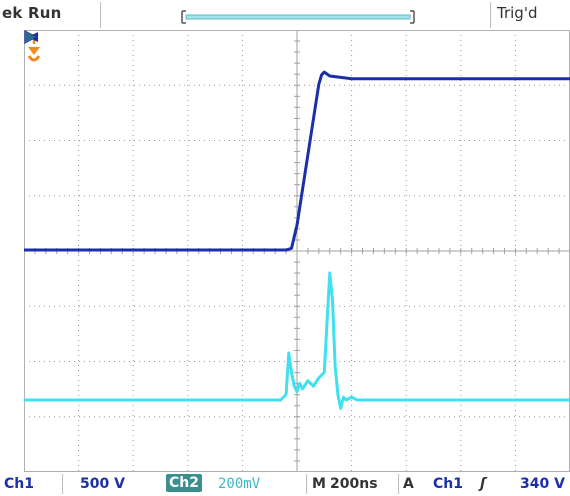  I want to click on record-position-bar, so click(298, 17).